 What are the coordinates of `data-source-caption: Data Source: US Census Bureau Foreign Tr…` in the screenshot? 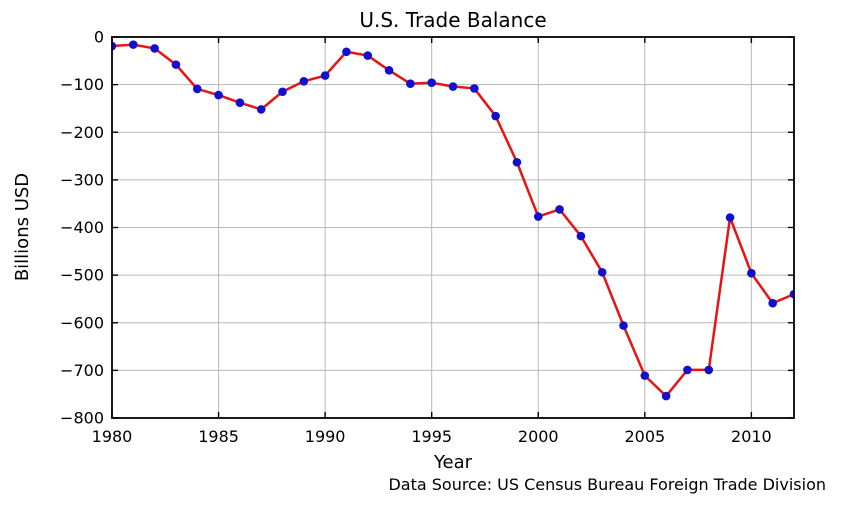 It's located at (607, 484).